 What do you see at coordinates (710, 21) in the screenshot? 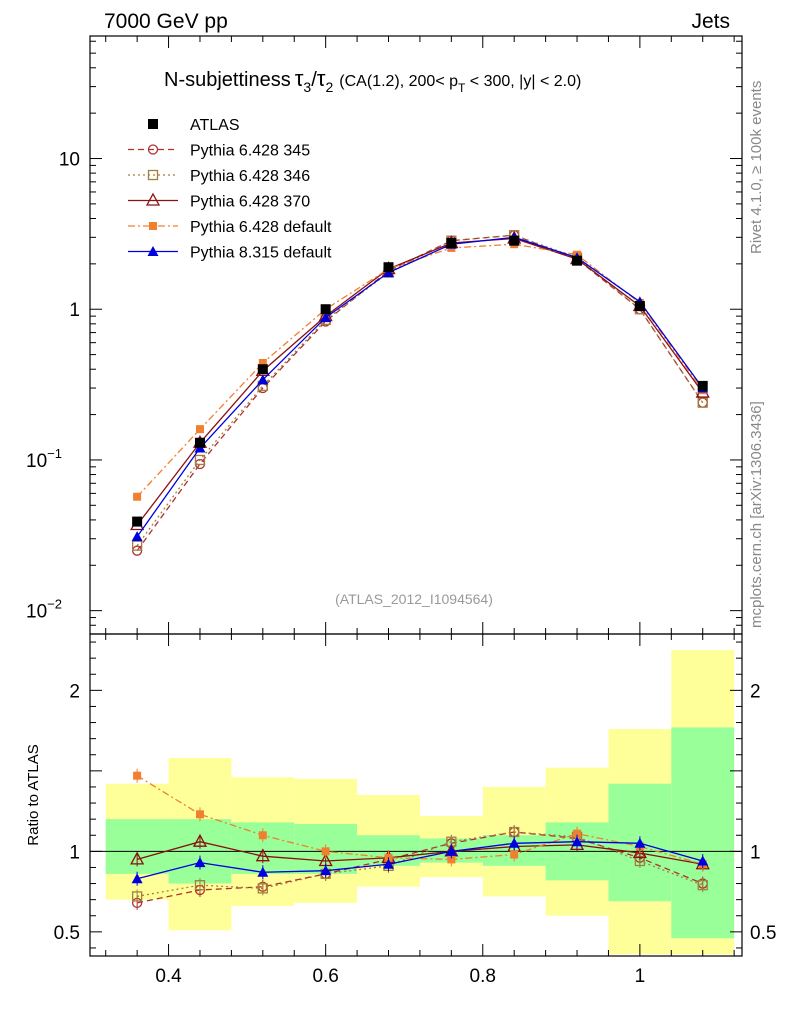
I see `header-right: Jets` at bounding box center [710, 21].